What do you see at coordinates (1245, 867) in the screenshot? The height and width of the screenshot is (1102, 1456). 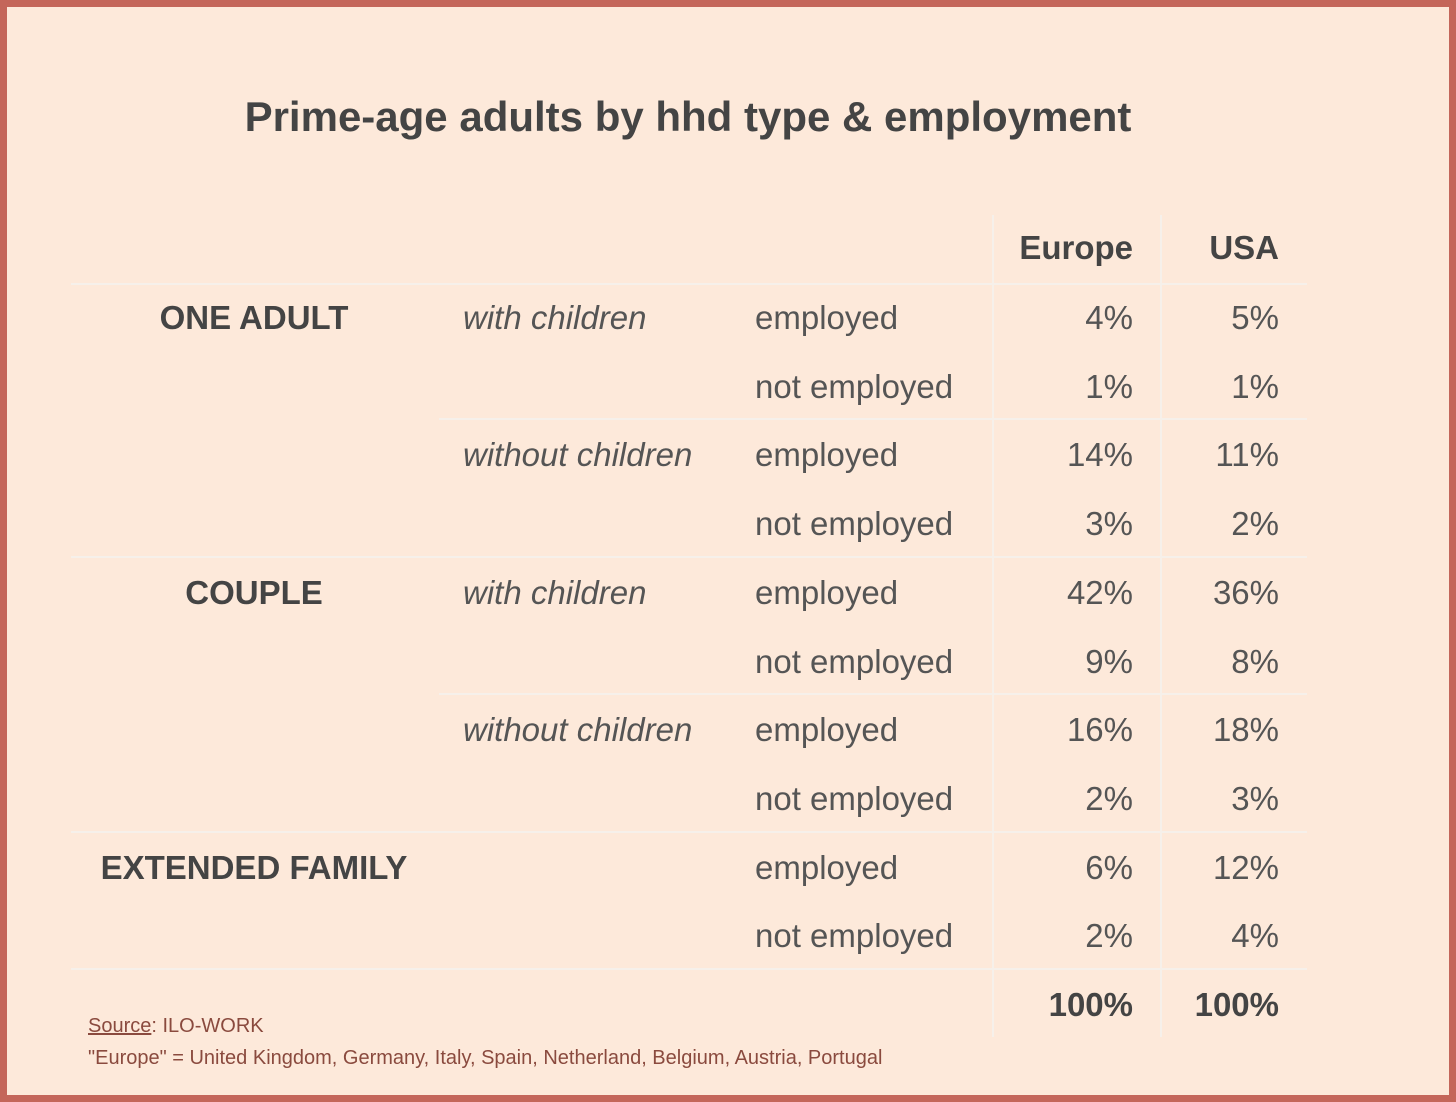 I see `value-usa: 12%` at bounding box center [1245, 867].